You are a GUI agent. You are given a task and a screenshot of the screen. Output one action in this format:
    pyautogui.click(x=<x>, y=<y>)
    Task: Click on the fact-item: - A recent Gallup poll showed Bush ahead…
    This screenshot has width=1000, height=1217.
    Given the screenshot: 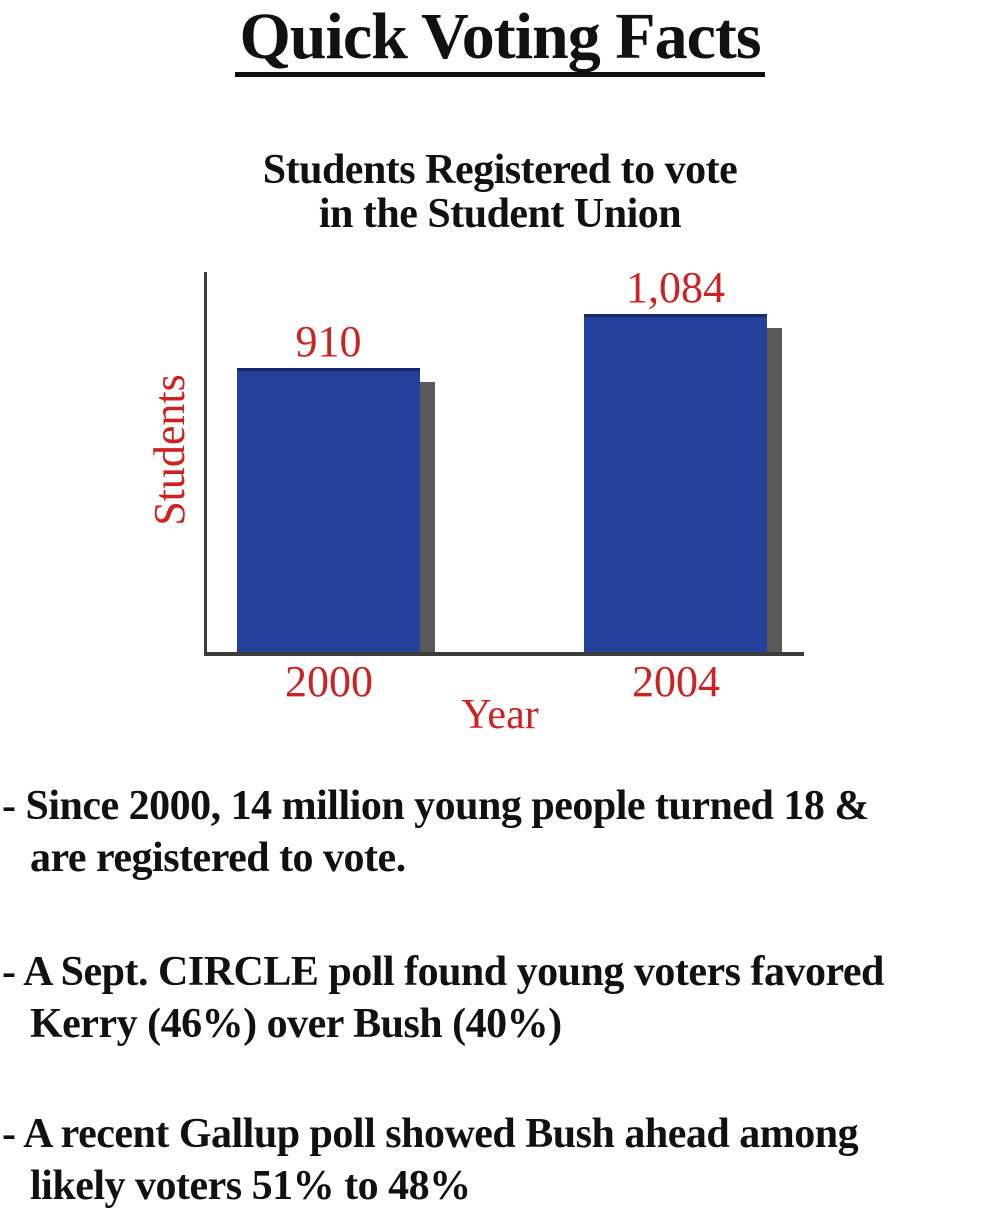 What is the action you would take?
    pyautogui.click(x=500, y=1160)
    